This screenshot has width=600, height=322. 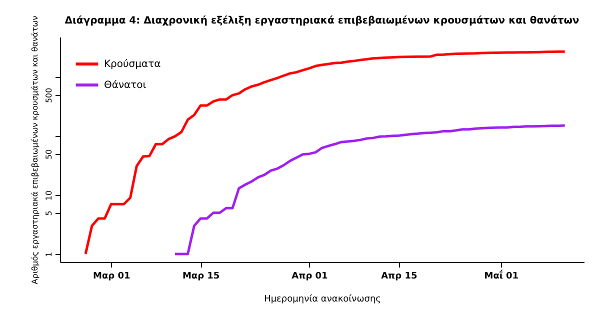 What do you see at coordinates (133, 64) in the screenshot?
I see `legend-label: Κρούσματα` at bounding box center [133, 64].